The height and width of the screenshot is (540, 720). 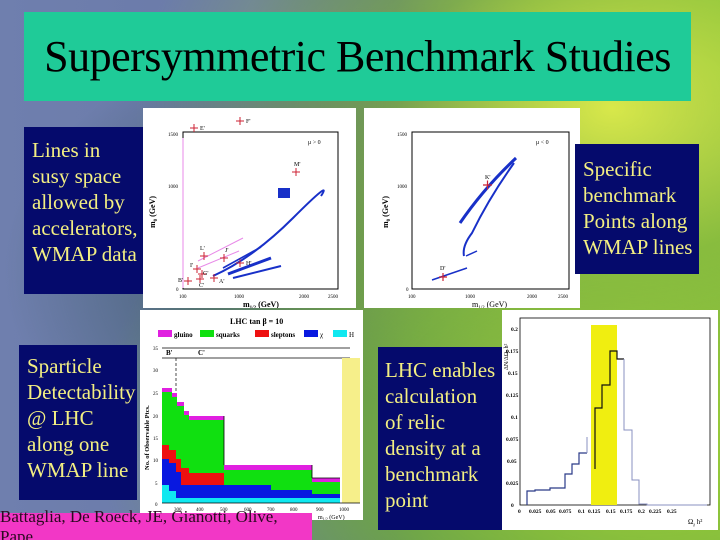 I want to click on svg-text: F', so click(x=248, y=122).